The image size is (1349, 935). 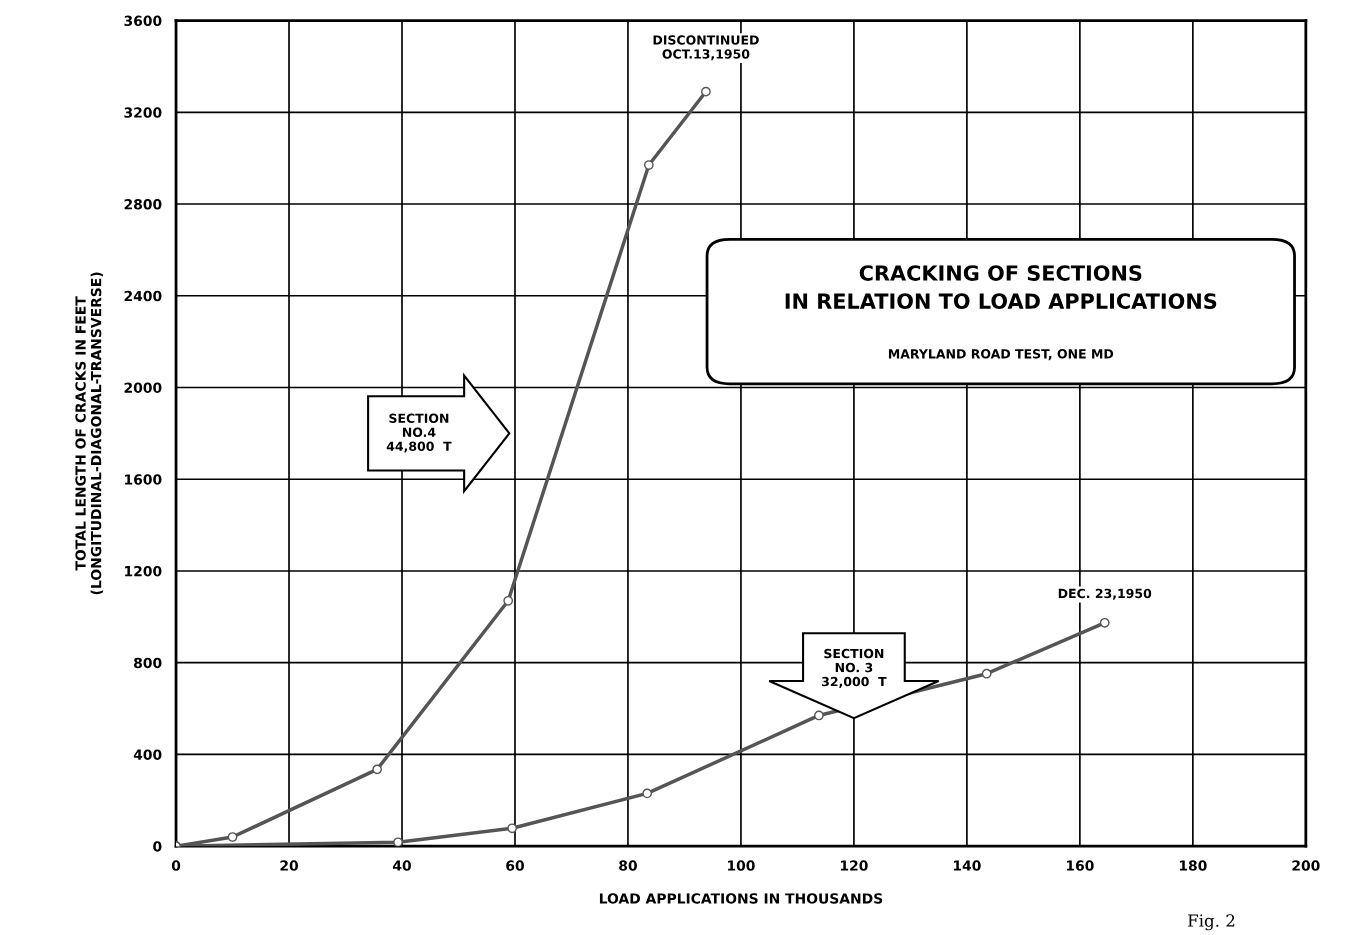 What do you see at coordinates (148, 663) in the screenshot?
I see `y-tick-label: 800` at bounding box center [148, 663].